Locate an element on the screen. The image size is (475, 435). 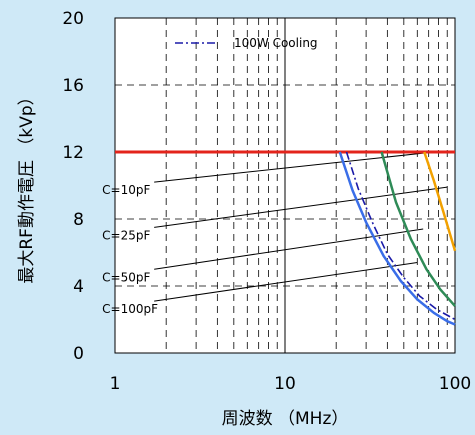
x-tick-label: 10 is located at coordinates (285, 384).